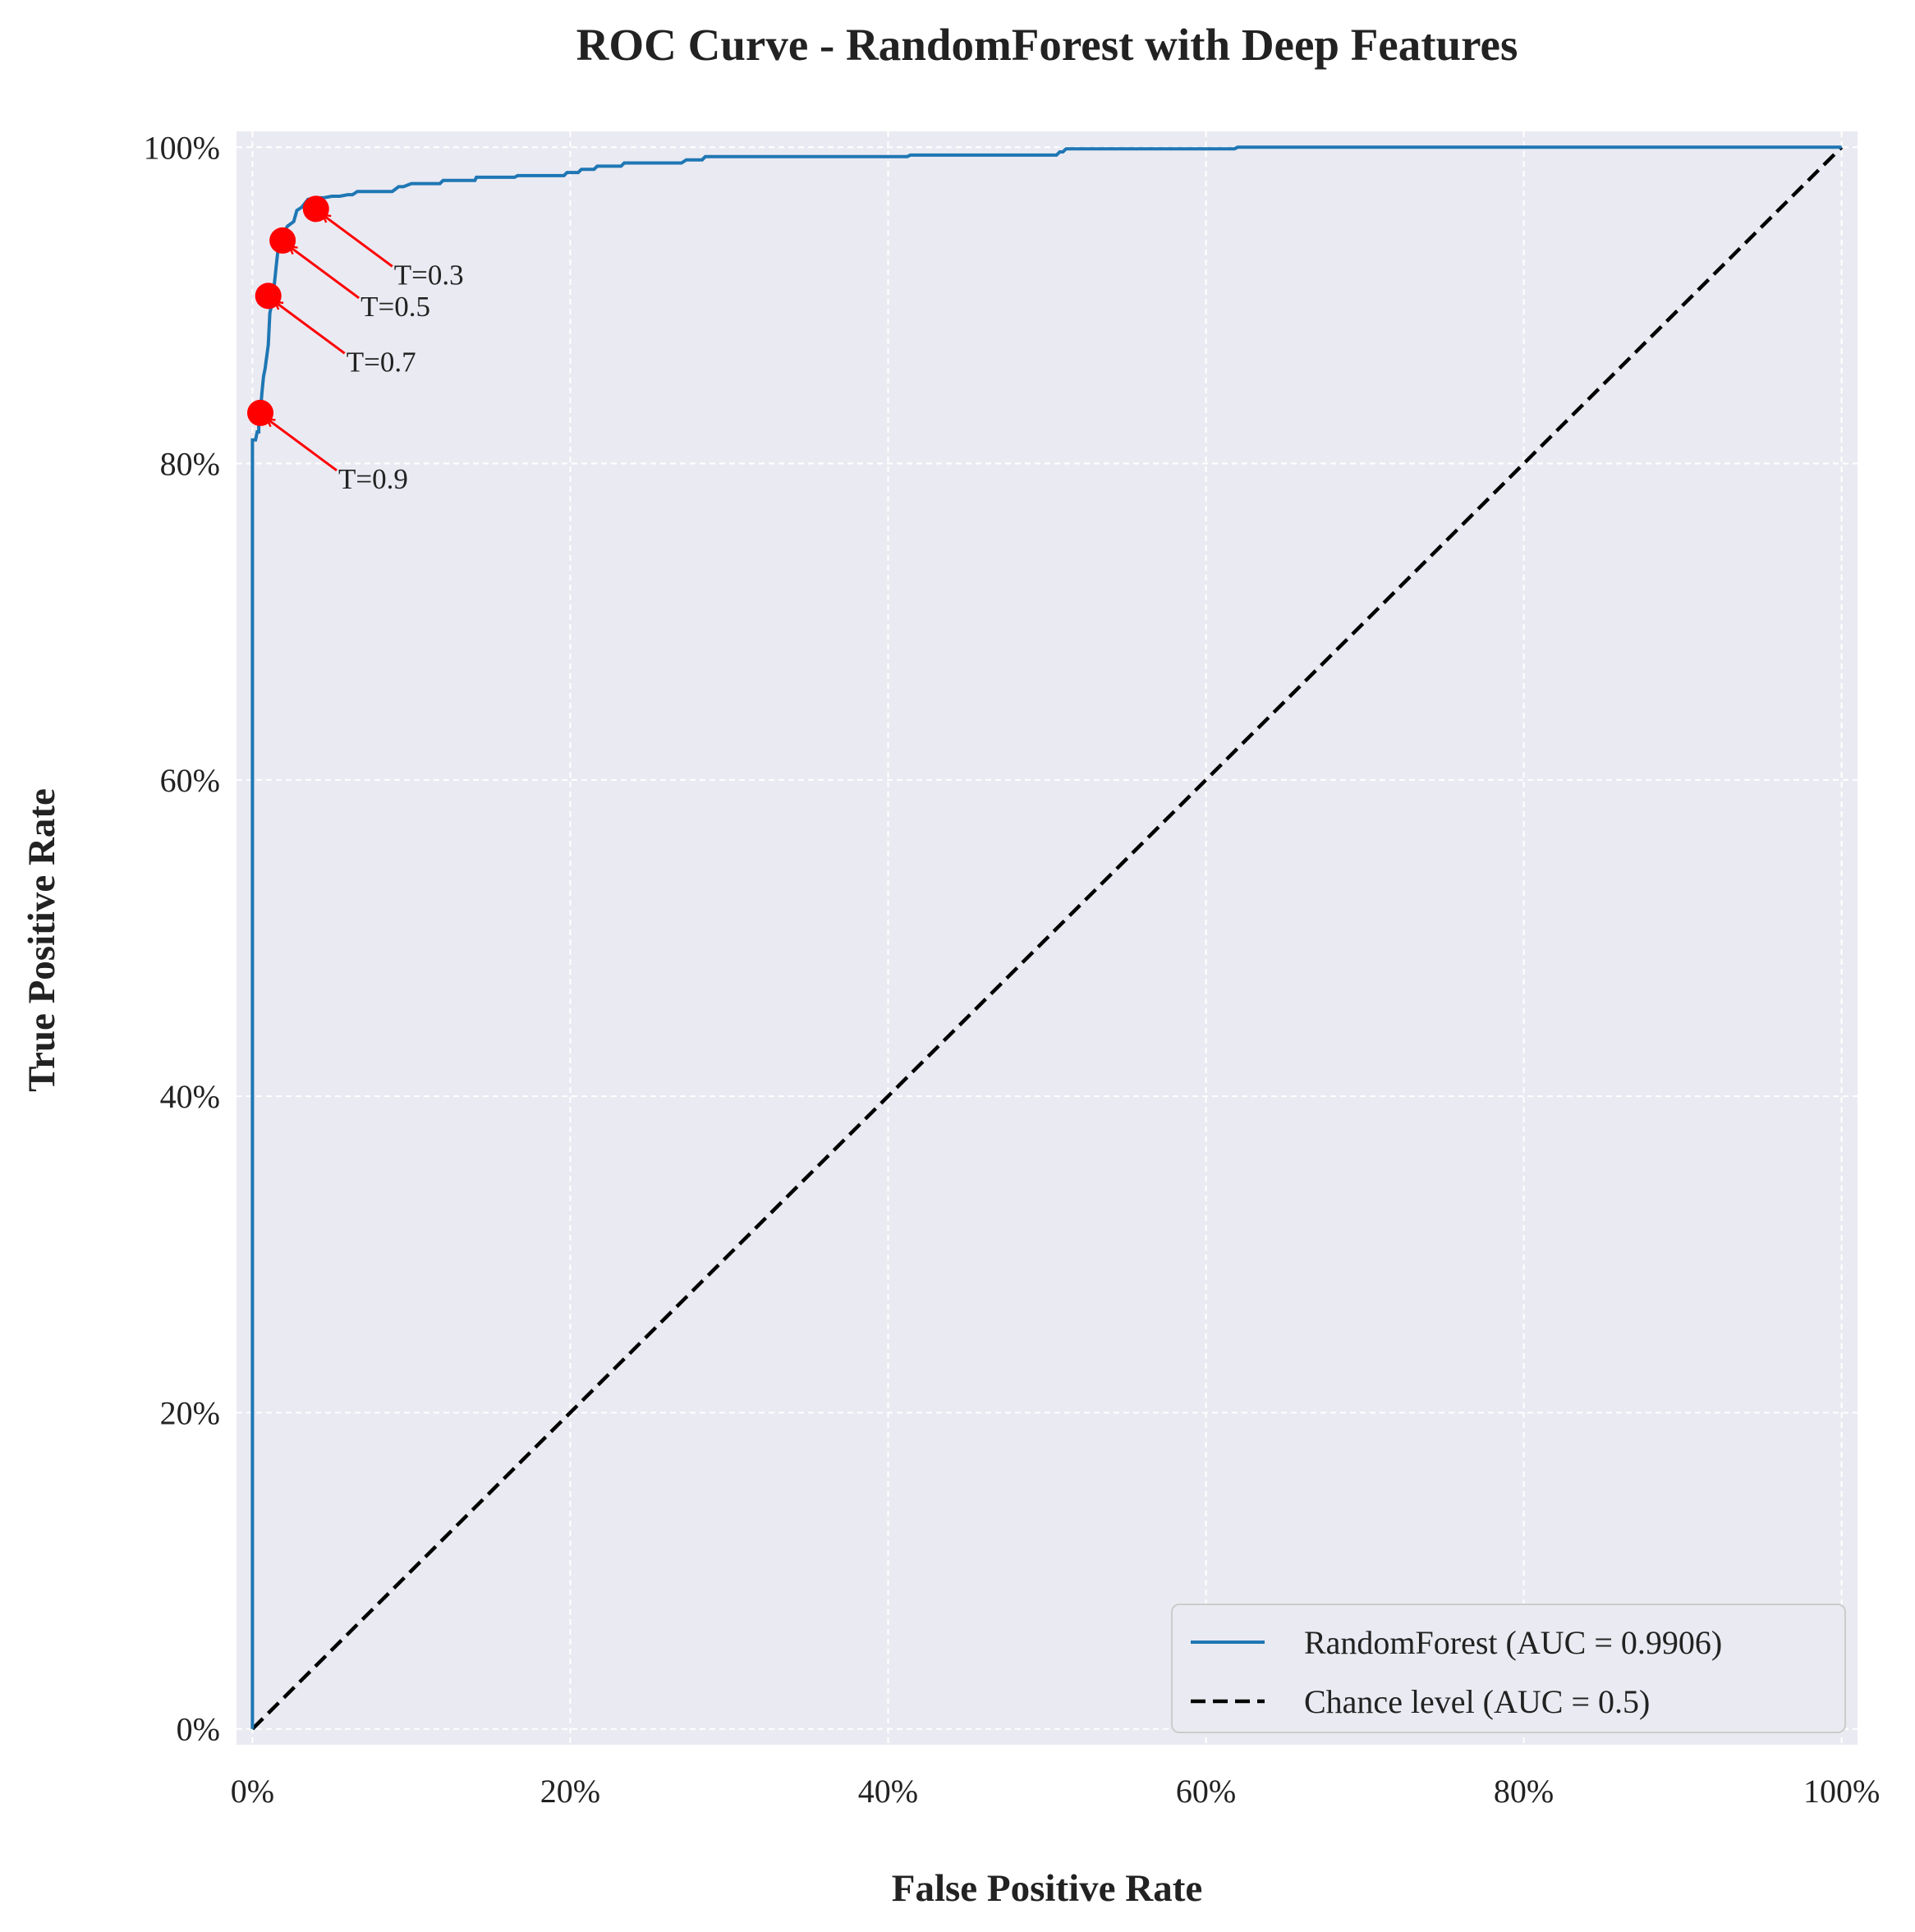 The width and height of the screenshot is (1915, 1932). I want to click on legend-chance-label: Chance level (AUC = 0.5), so click(1477, 1701).